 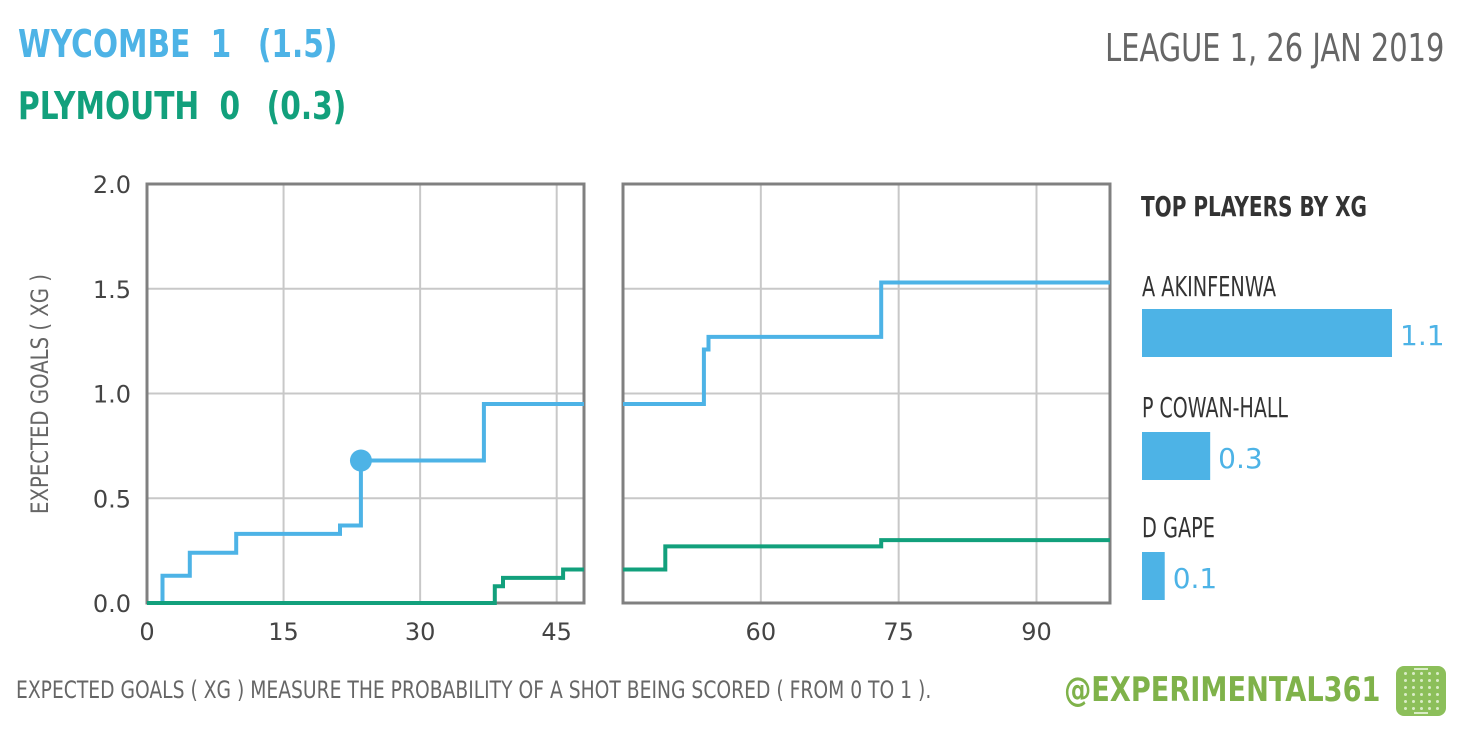 What do you see at coordinates (112, 499) in the screenshot?
I see `y-tick-label: 0.5` at bounding box center [112, 499].